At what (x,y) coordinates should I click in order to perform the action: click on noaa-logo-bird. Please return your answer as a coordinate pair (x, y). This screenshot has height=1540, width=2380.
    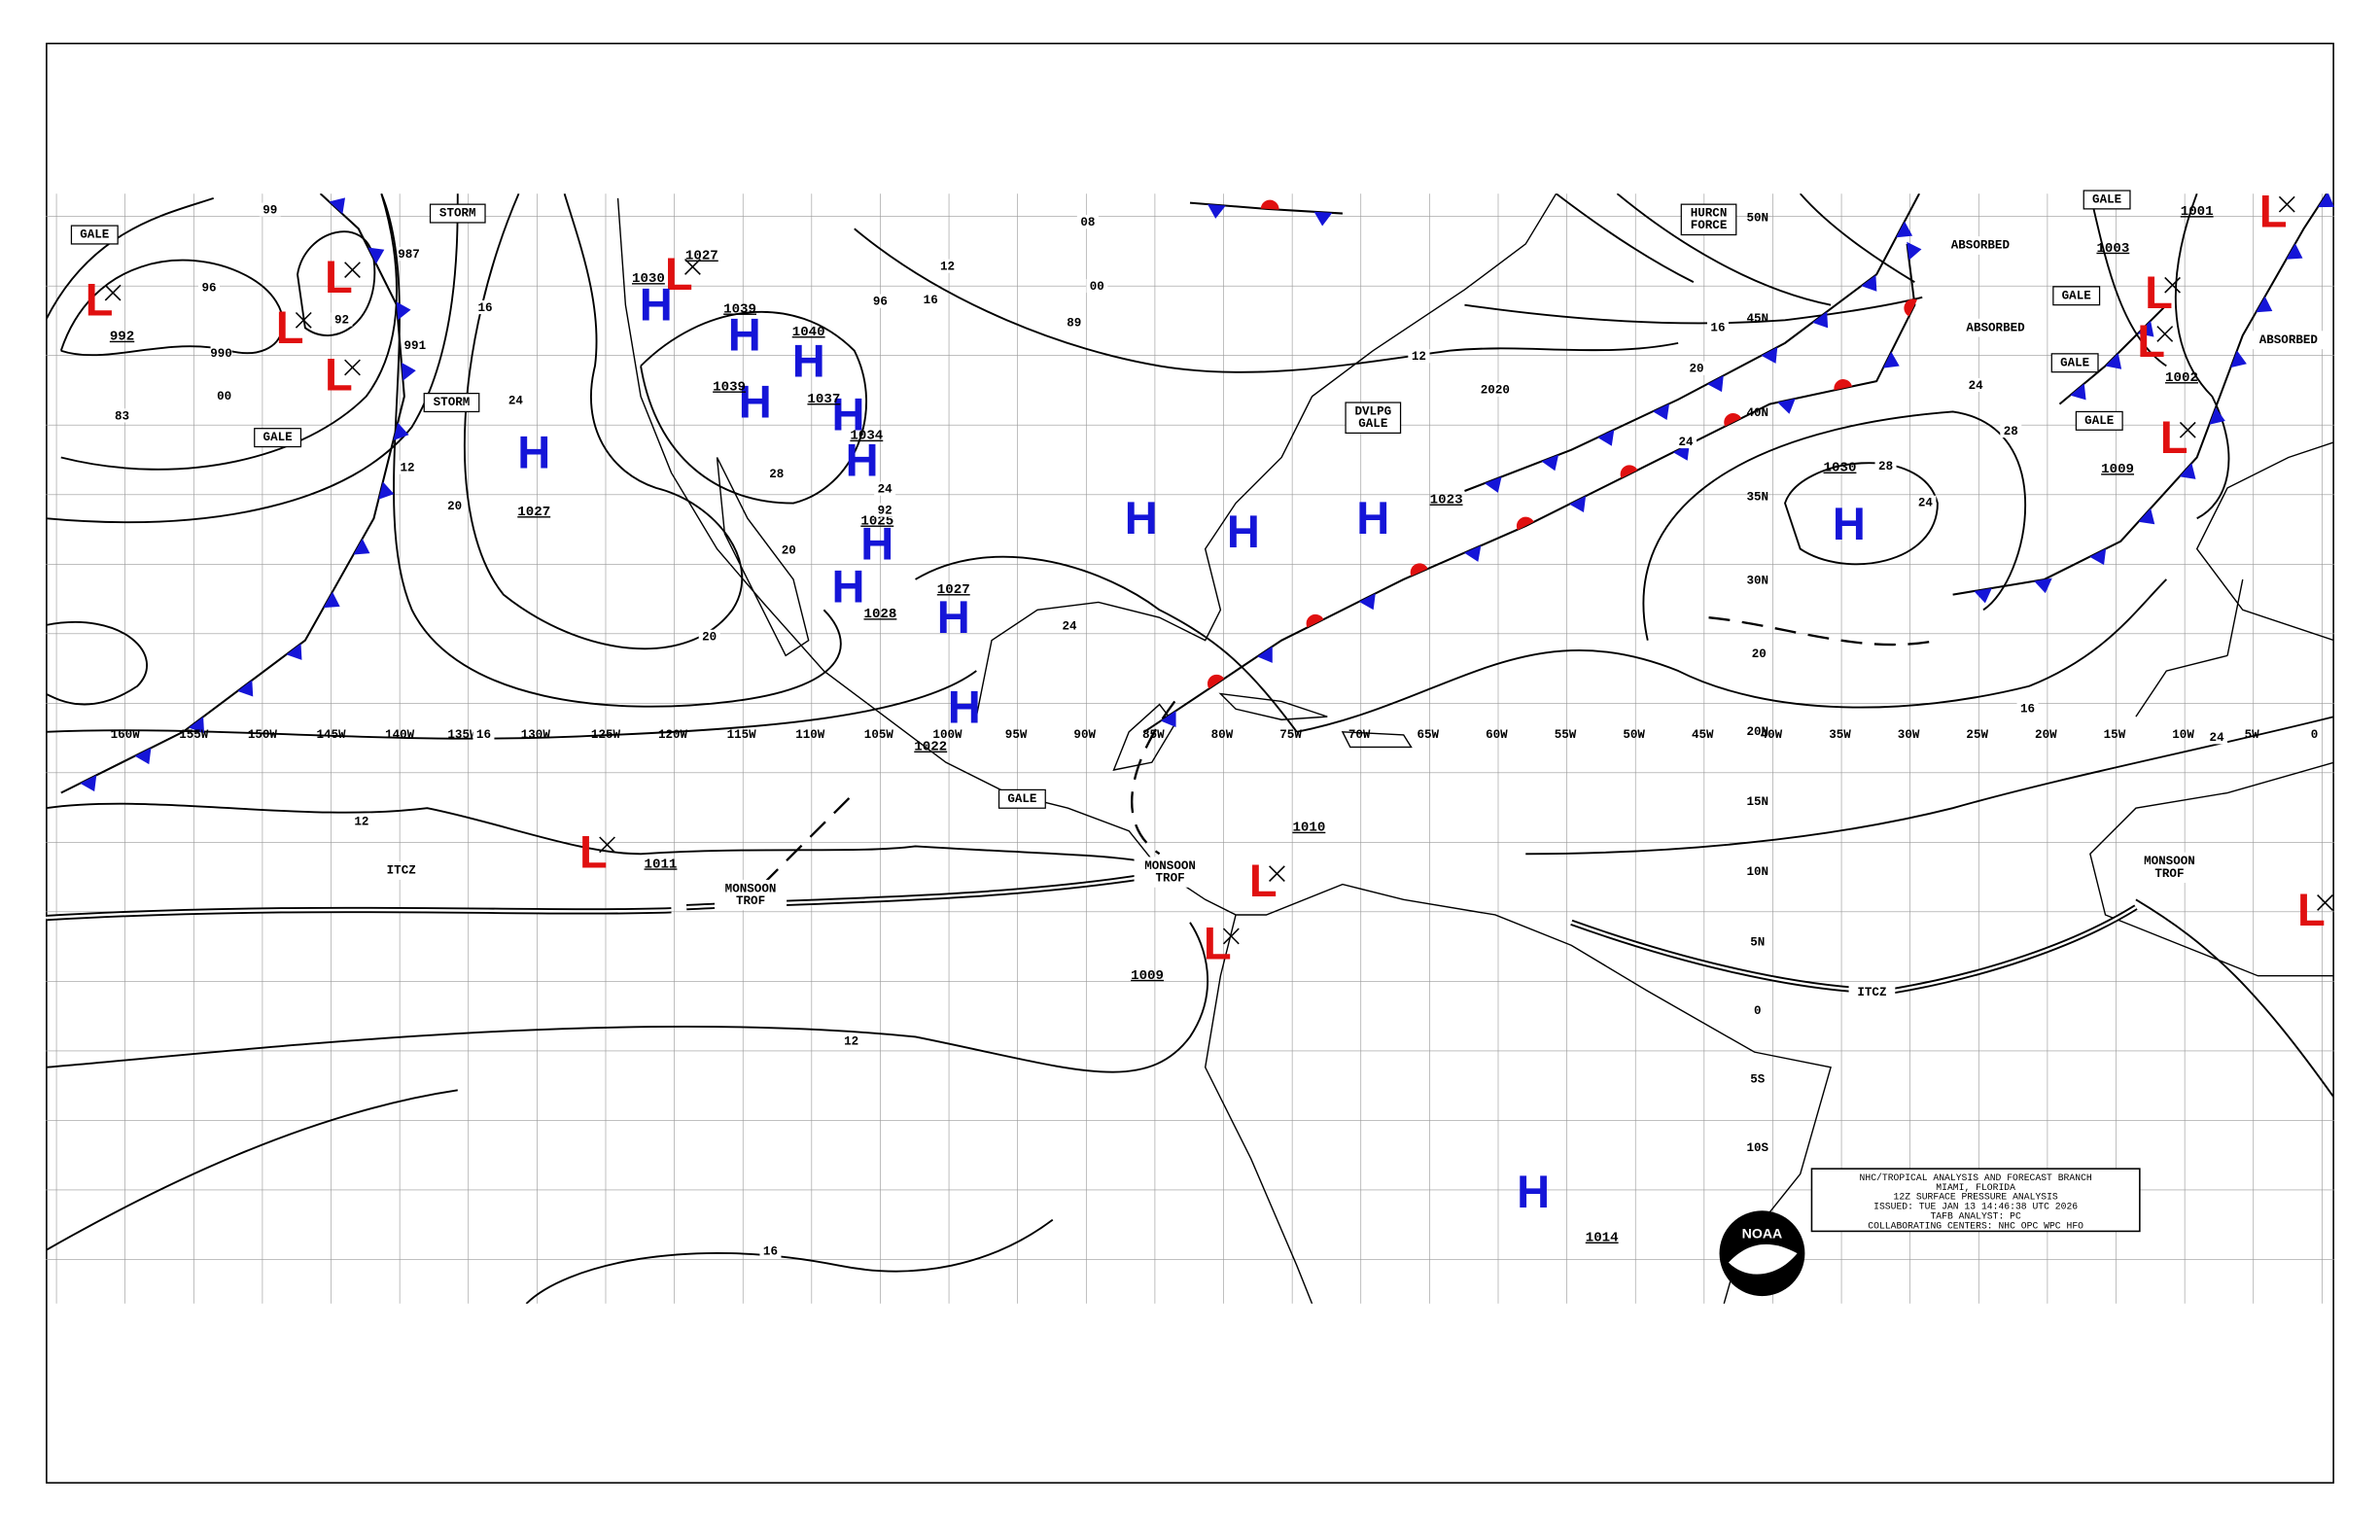
    Looking at the image, I should click on (1763, 1259).